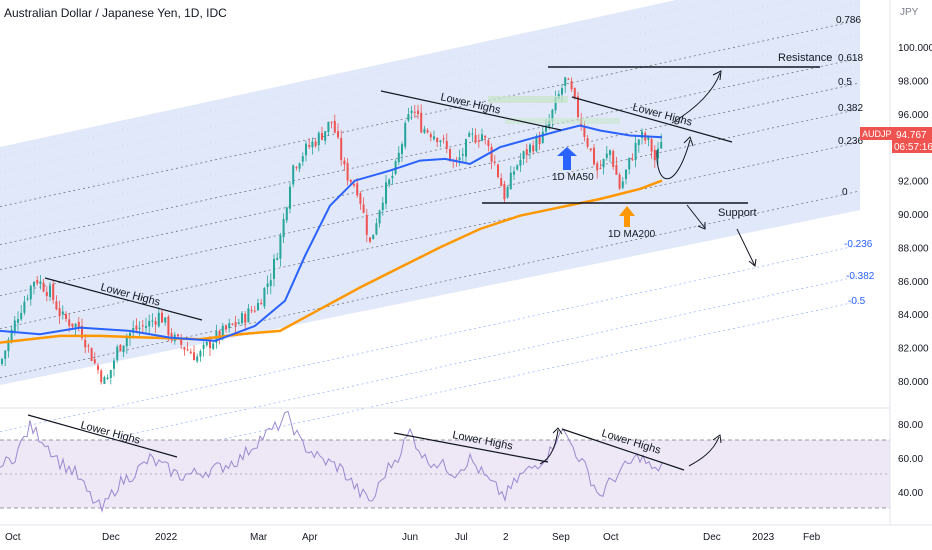  Describe the element at coordinates (913, 248) in the screenshot. I see `price-tick: 88.000` at that location.